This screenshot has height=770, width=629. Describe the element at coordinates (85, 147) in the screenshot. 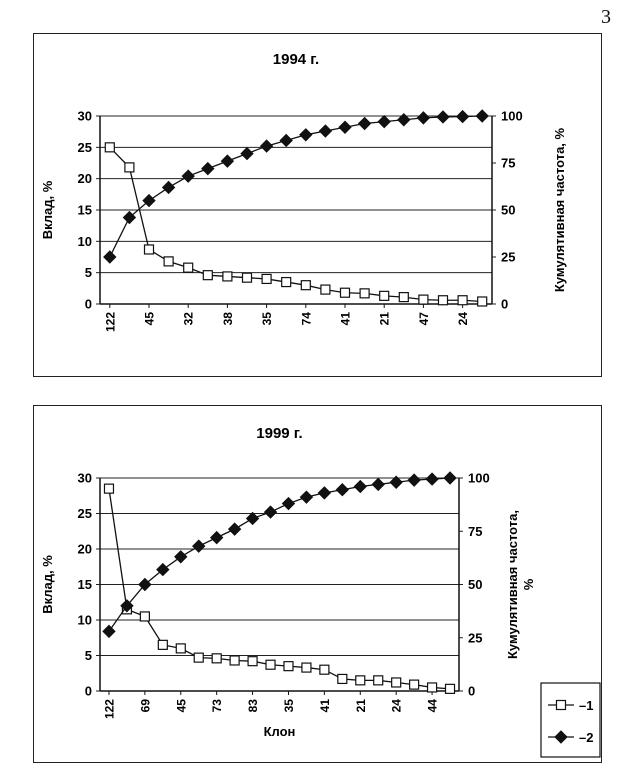

I see `left-axis-tick-label: 25` at that location.